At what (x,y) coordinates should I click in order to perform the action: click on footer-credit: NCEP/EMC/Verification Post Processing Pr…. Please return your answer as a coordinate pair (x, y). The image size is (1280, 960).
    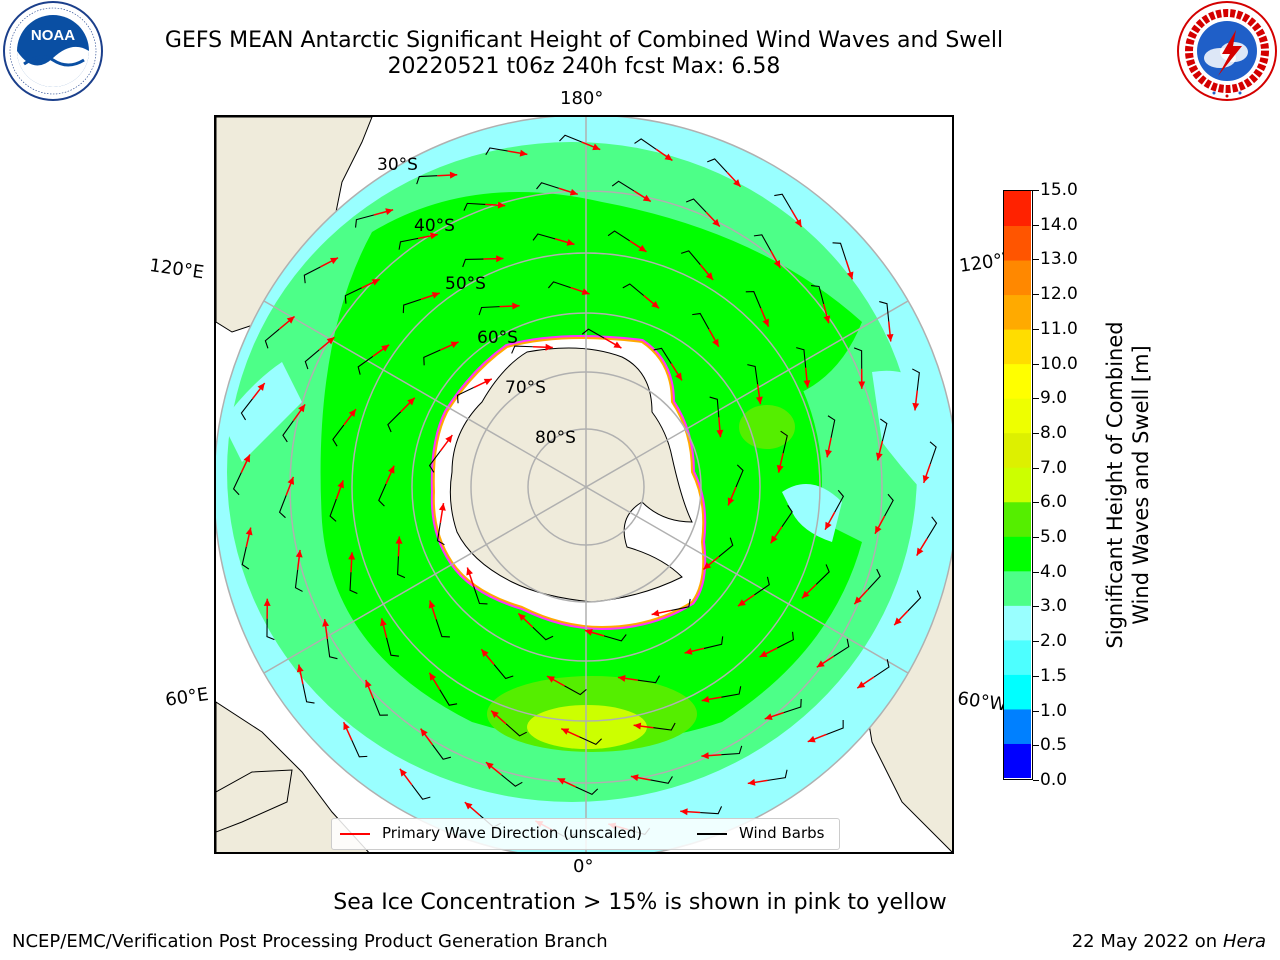
    Looking at the image, I should click on (310, 941).